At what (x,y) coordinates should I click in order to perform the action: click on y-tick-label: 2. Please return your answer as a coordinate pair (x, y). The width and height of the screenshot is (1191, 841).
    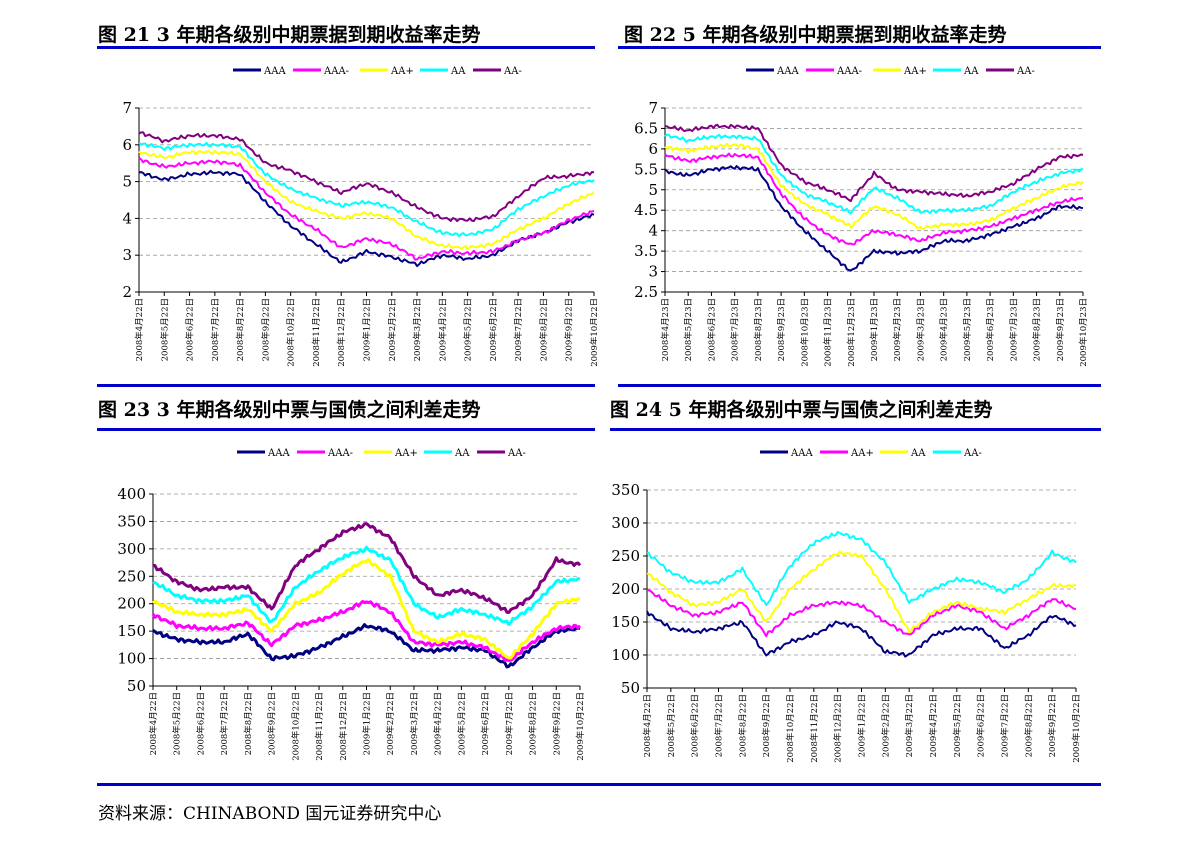
    Looking at the image, I should click on (127, 292).